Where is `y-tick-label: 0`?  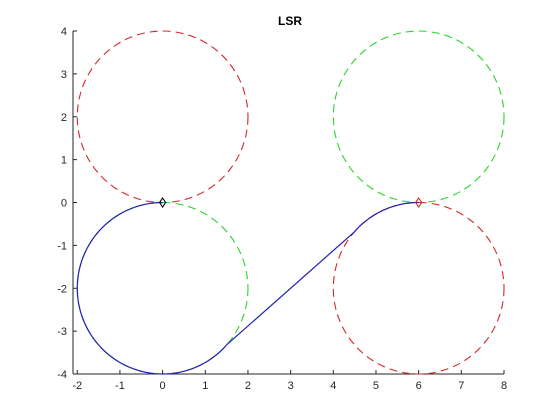 y-tick-label: 0 is located at coordinates (64, 204).